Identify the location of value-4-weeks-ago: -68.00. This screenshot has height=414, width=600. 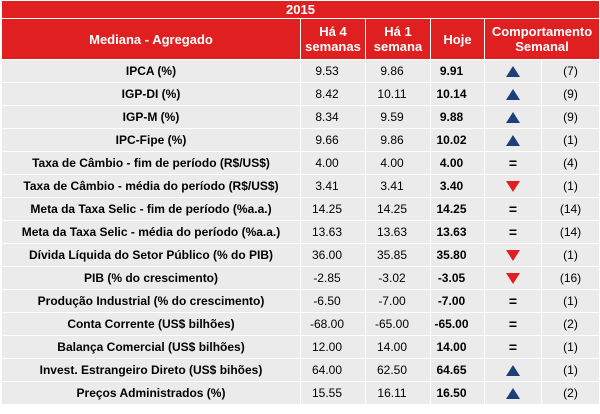
(333, 324).